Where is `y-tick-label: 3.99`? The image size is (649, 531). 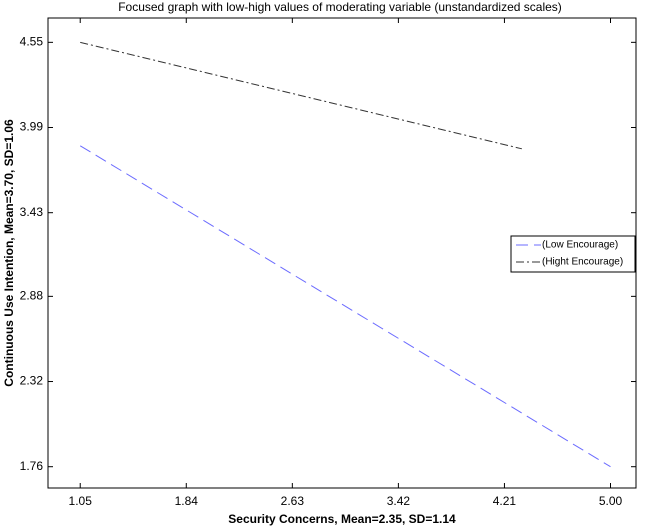
y-tick-label: 3.99 is located at coordinates (32, 127).